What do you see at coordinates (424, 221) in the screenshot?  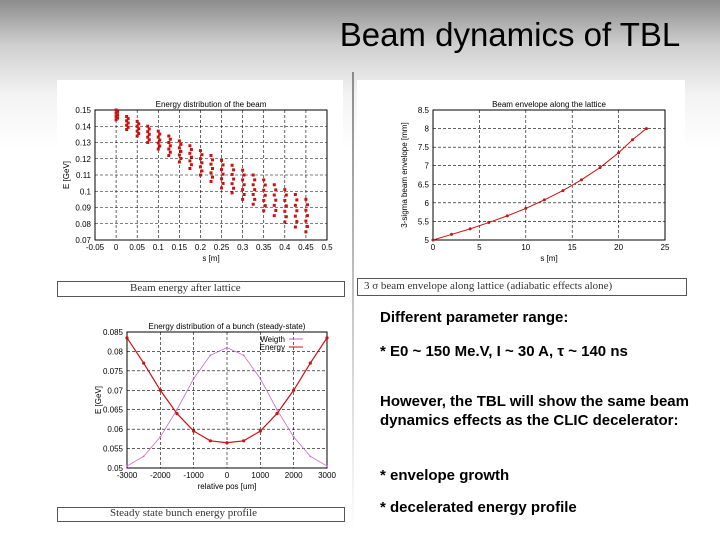 I see `y-tick-label: 5.5` at bounding box center [424, 221].